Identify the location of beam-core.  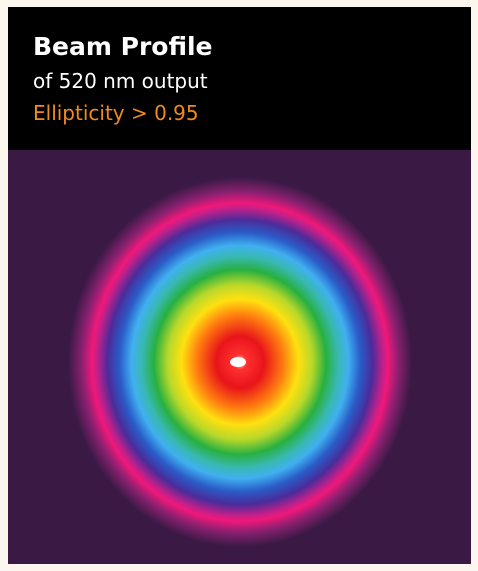
(238, 362).